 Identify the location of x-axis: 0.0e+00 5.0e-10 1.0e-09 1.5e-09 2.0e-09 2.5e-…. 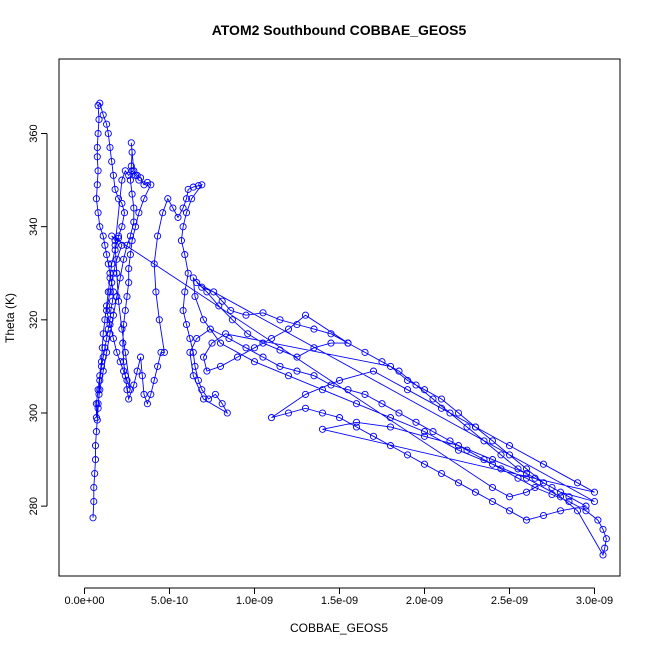
(338, 597).